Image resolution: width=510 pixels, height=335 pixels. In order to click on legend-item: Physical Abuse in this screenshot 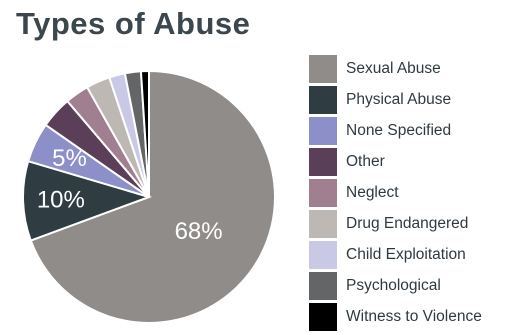, I will do `click(395, 99)`.